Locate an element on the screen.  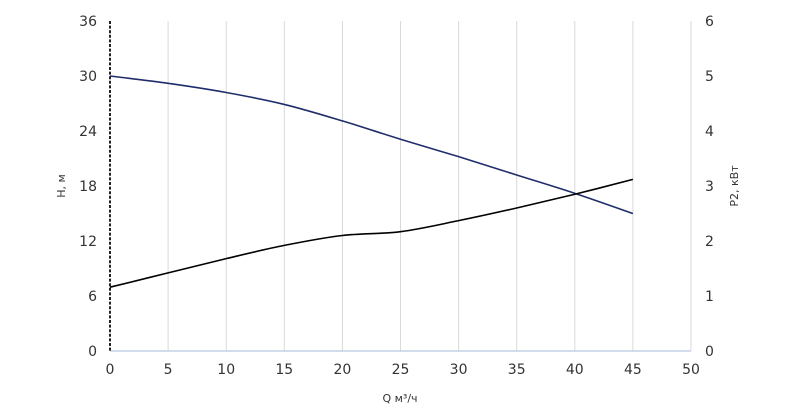
x-tick-label: 0 is located at coordinates (110, 370).